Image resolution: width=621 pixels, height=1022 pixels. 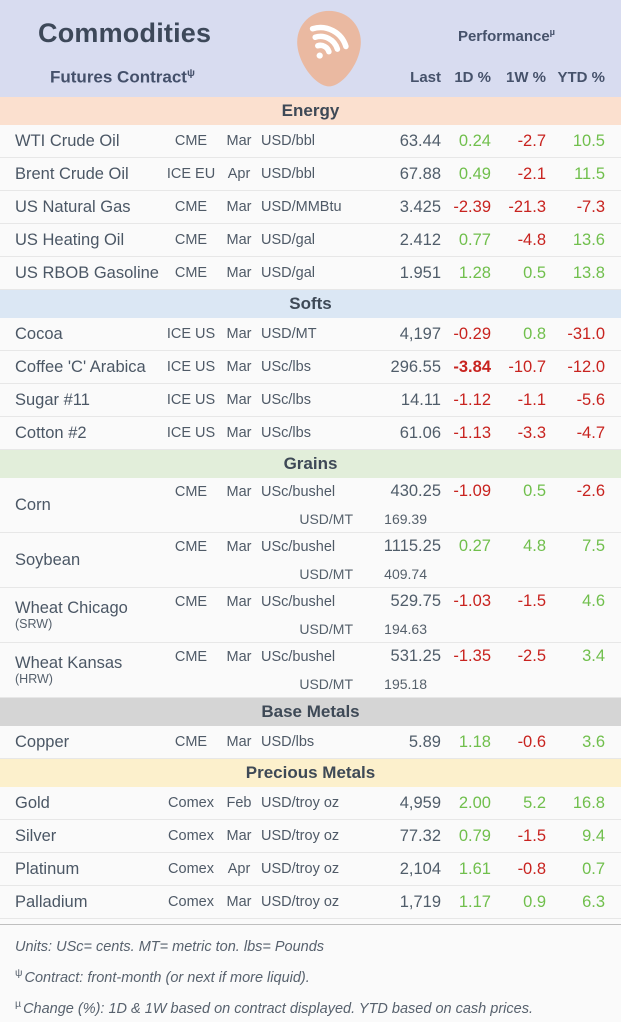 What do you see at coordinates (18, 1003) in the screenshot?
I see `footnote-marker: µ` at bounding box center [18, 1003].